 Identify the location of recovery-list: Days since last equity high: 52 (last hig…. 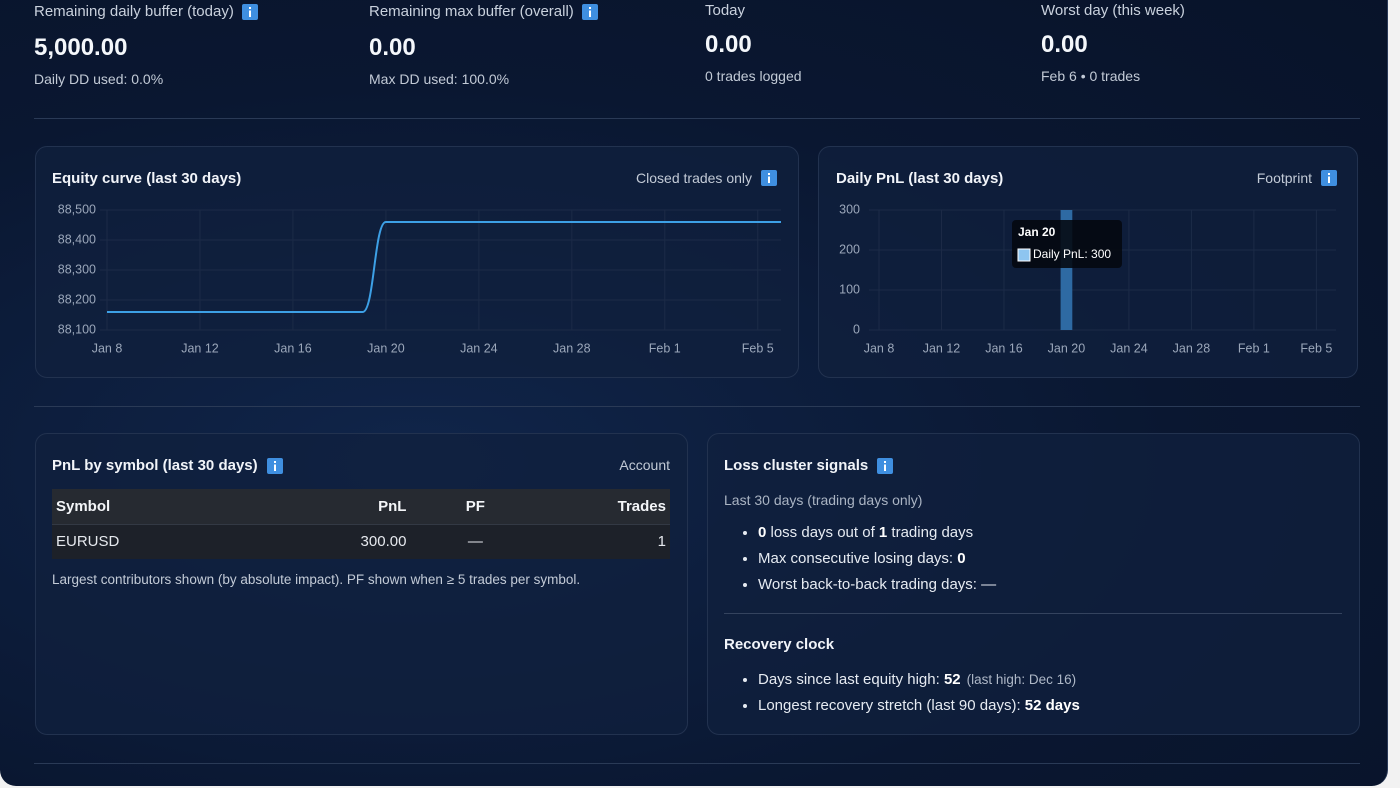
(902, 693).